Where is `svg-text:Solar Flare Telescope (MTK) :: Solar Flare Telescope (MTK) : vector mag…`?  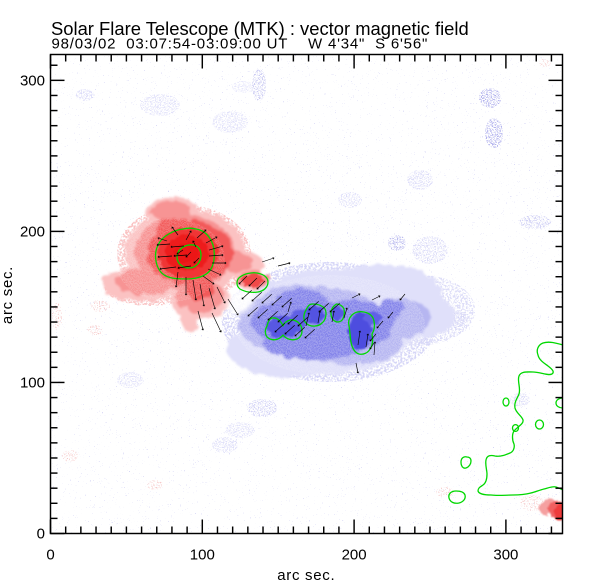
svg-text:Solar Flare Telescope (MTK) :: Solar Flare Telescope (MTK) : vector mag… is located at coordinates (260, 28).